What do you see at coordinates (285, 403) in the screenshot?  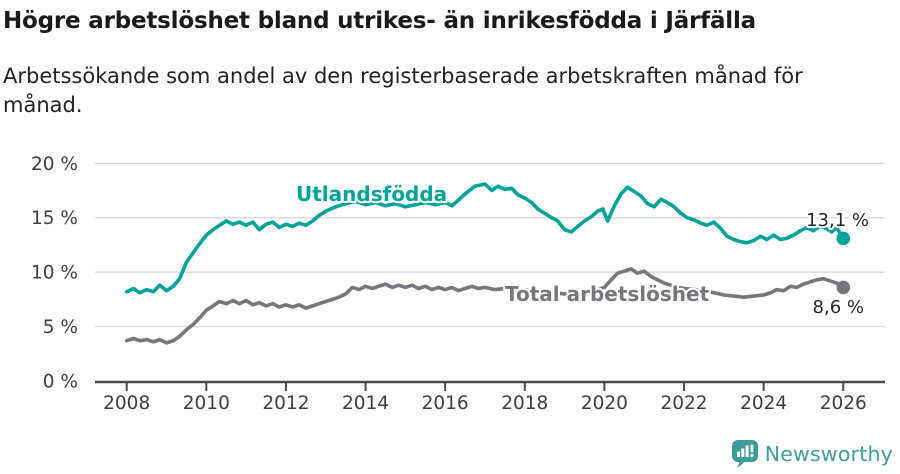 I see `x-axis-tick-label: 2012` at bounding box center [285, 403].